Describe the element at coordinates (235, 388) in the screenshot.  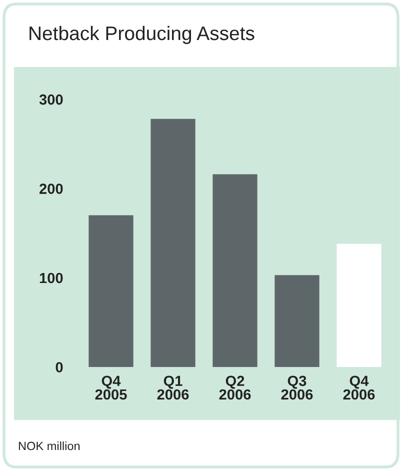
I see `x-tick-label: Q2 2006` at that location.